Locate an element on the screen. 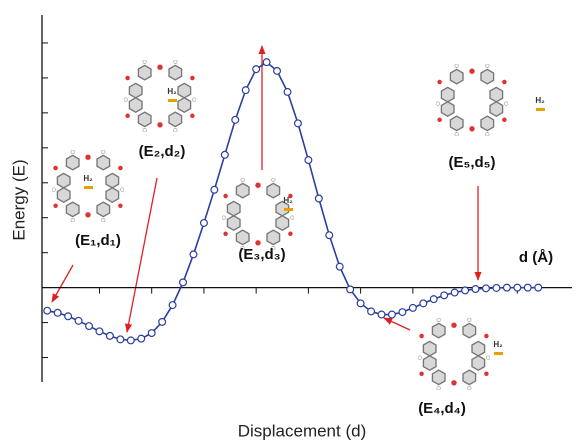  annotation: (E₅,d₅) is located at coordinates (471, 162).